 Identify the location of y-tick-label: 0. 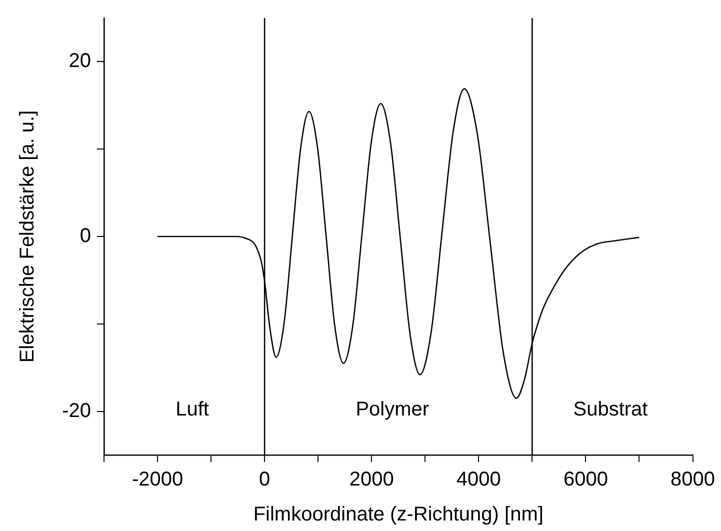
(85, 236).